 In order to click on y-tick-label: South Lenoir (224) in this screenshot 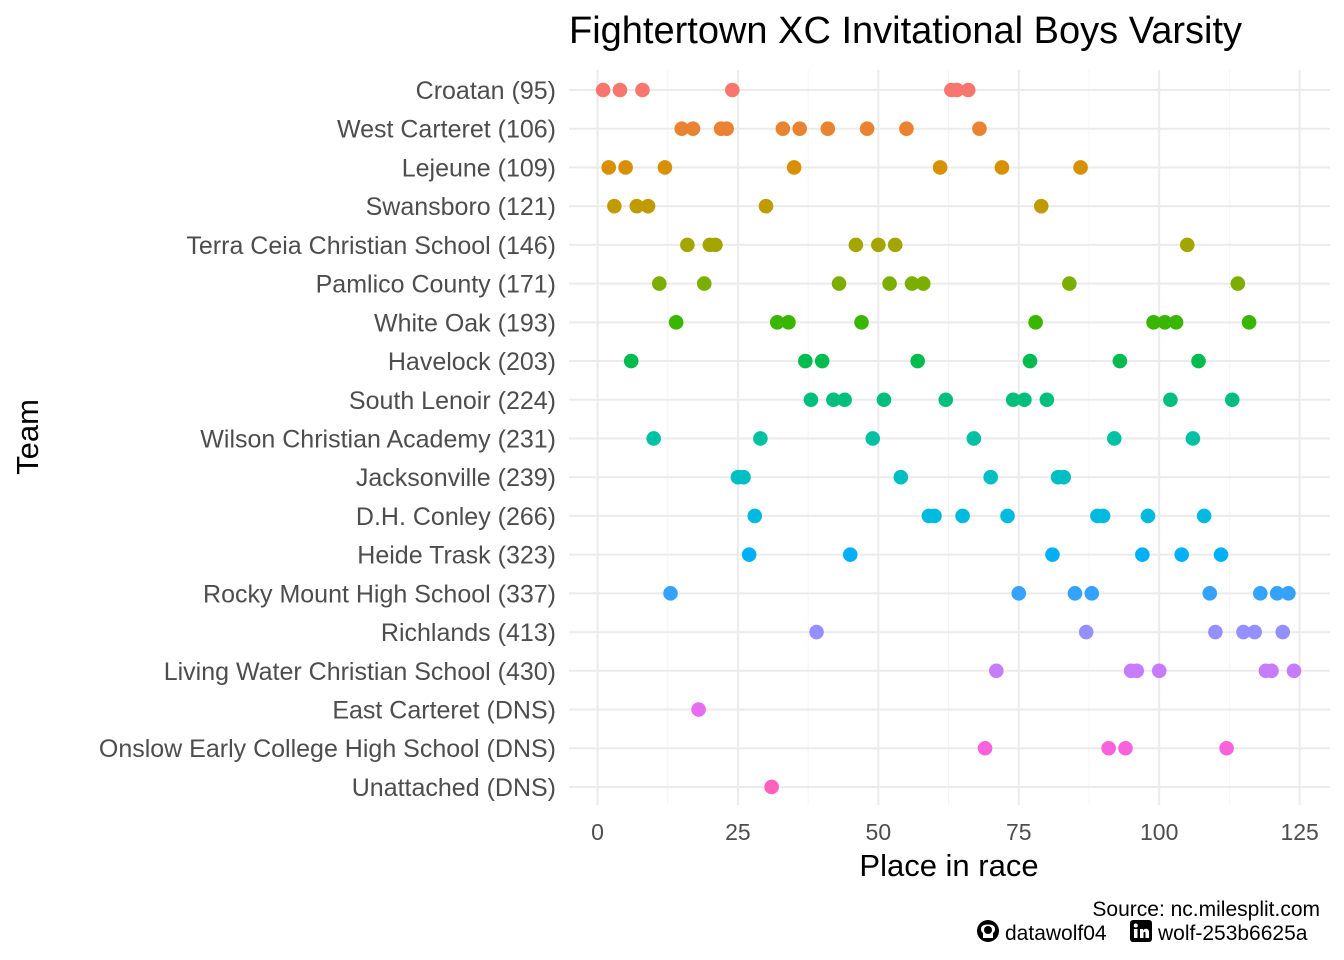, I will do `click(452, 401)`.